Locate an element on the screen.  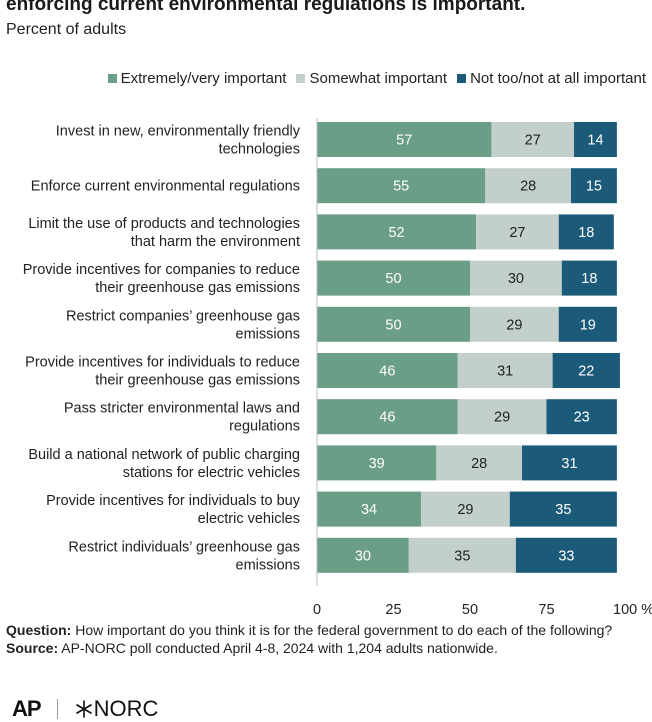
data-label: 52 is located at coordinates (396, 233).